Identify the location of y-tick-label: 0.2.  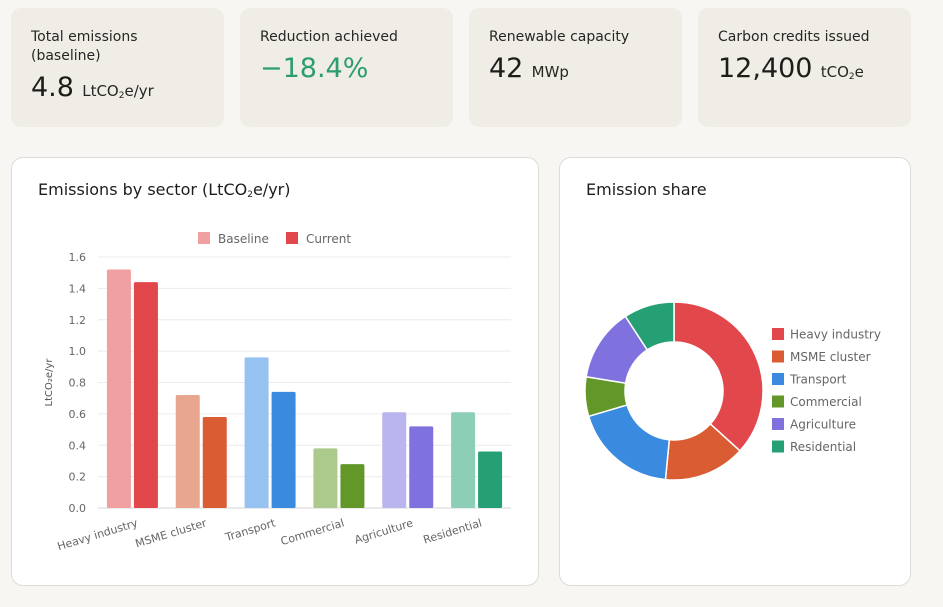
(78, 477).